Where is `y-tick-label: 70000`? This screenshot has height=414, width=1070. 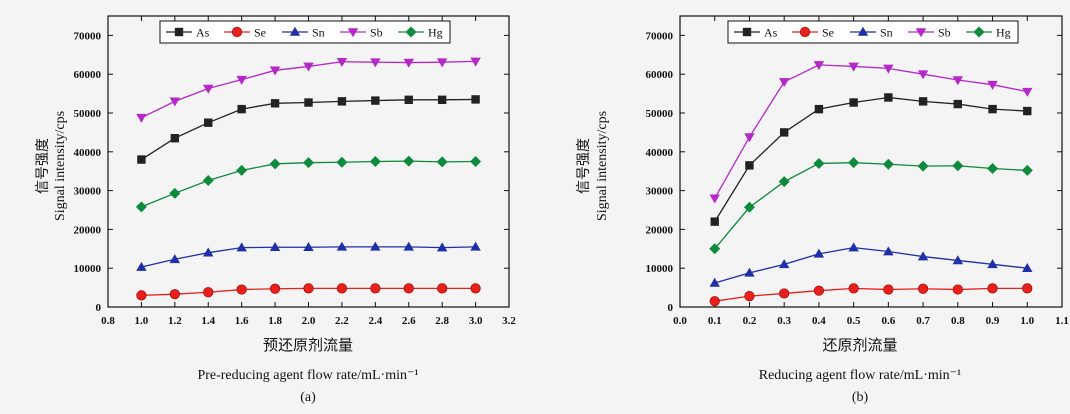 y-tick-label: 70000 is located at coordinates (88, 36).